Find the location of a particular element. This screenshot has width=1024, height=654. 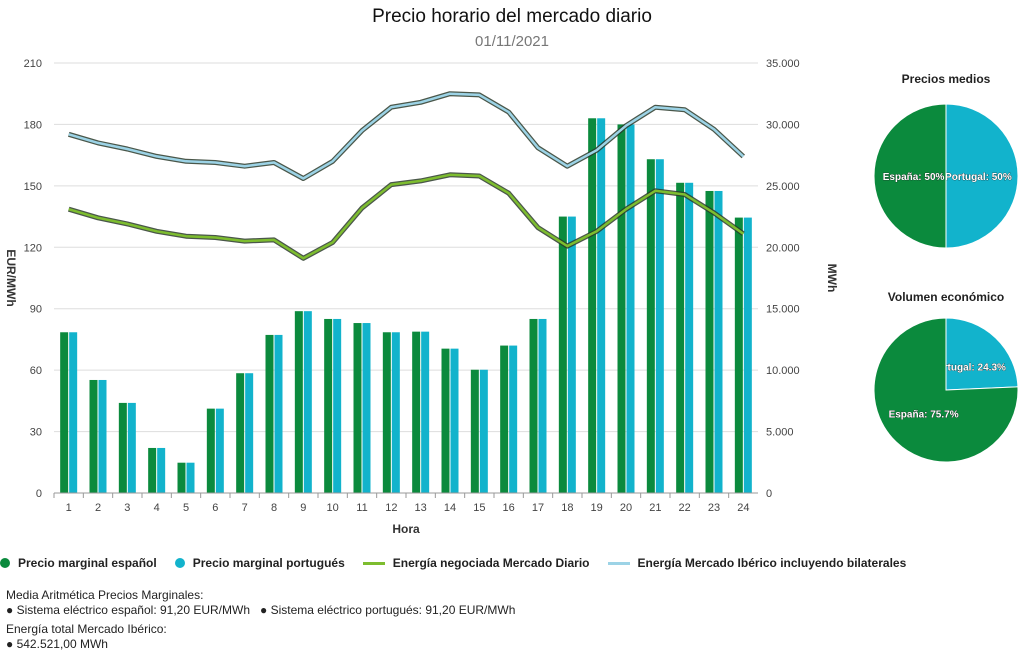

x-tick-label: 24 is located at coordinates (743, 508).